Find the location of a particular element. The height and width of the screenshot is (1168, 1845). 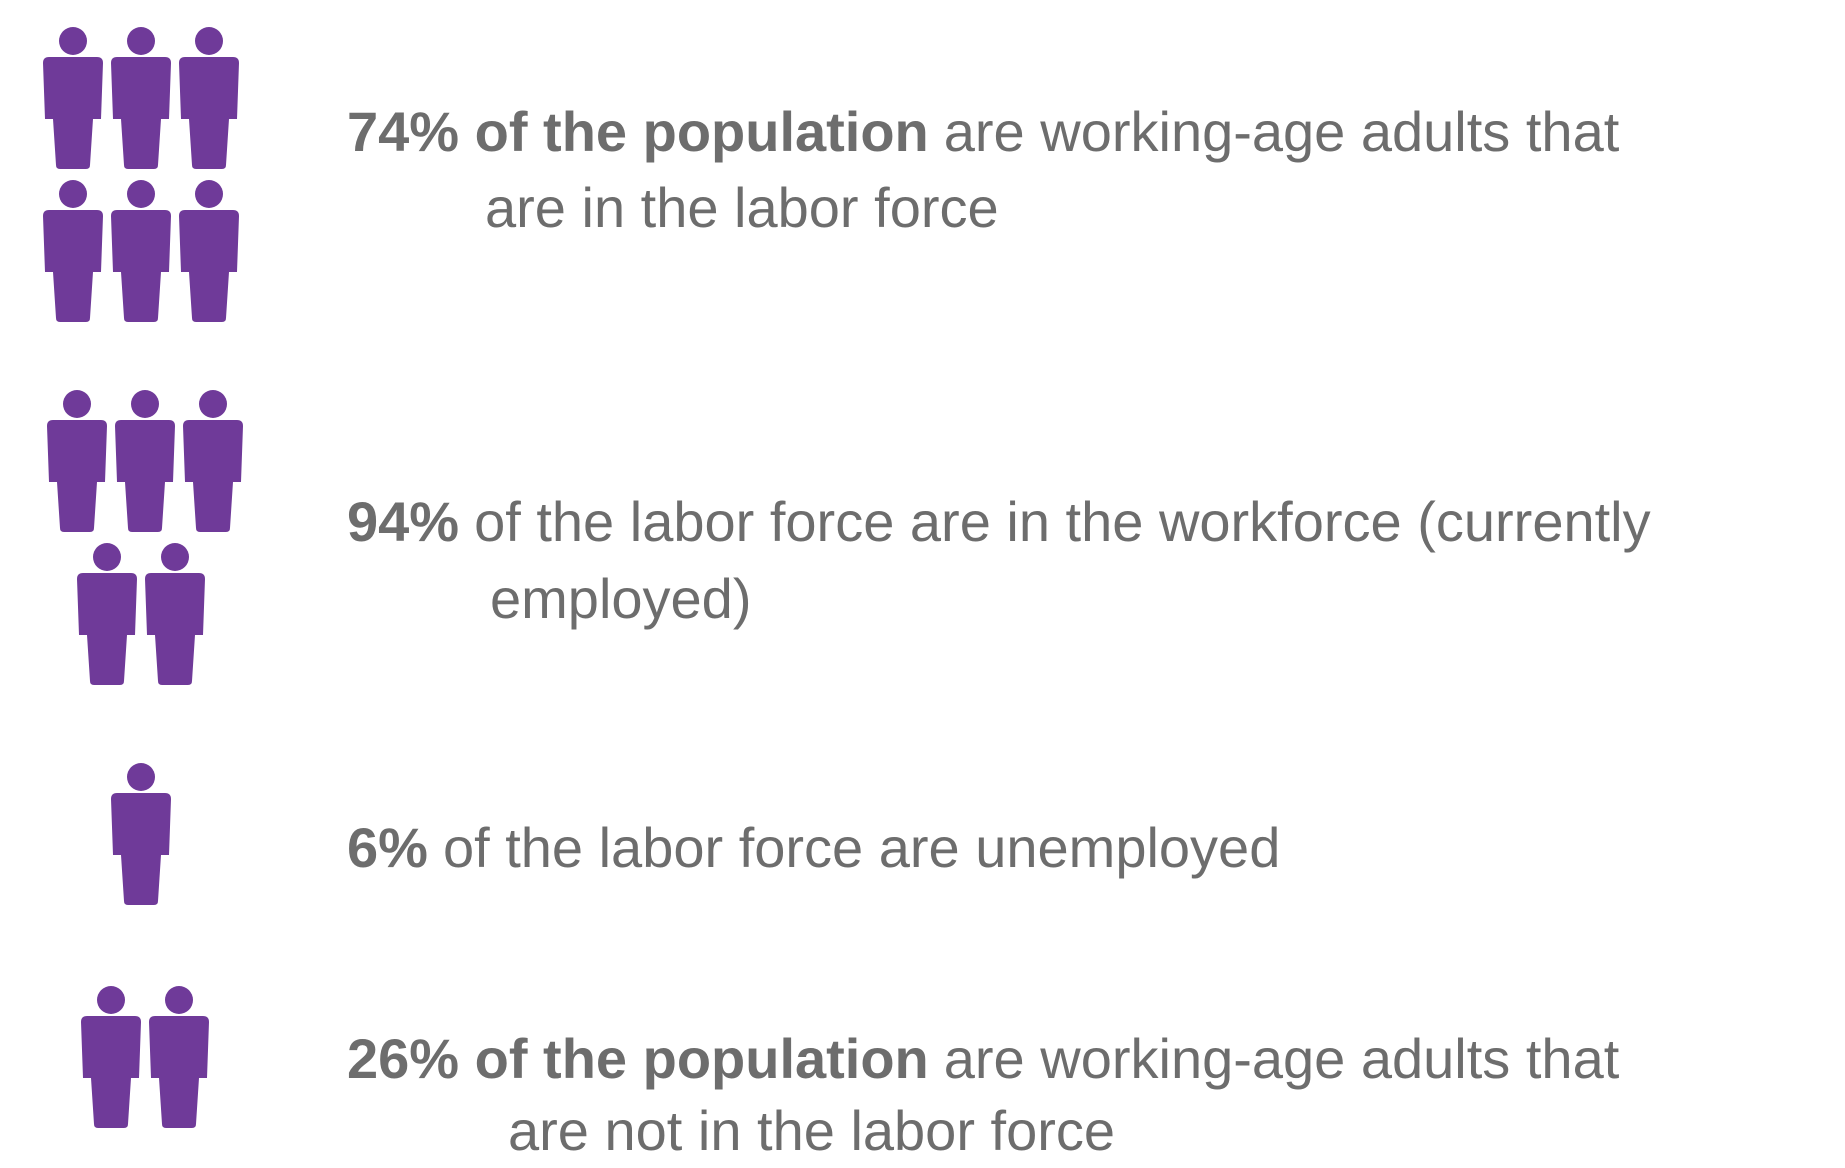

statement-line: 6% of the labor force are unemployed is located at coordinates (813, 847).